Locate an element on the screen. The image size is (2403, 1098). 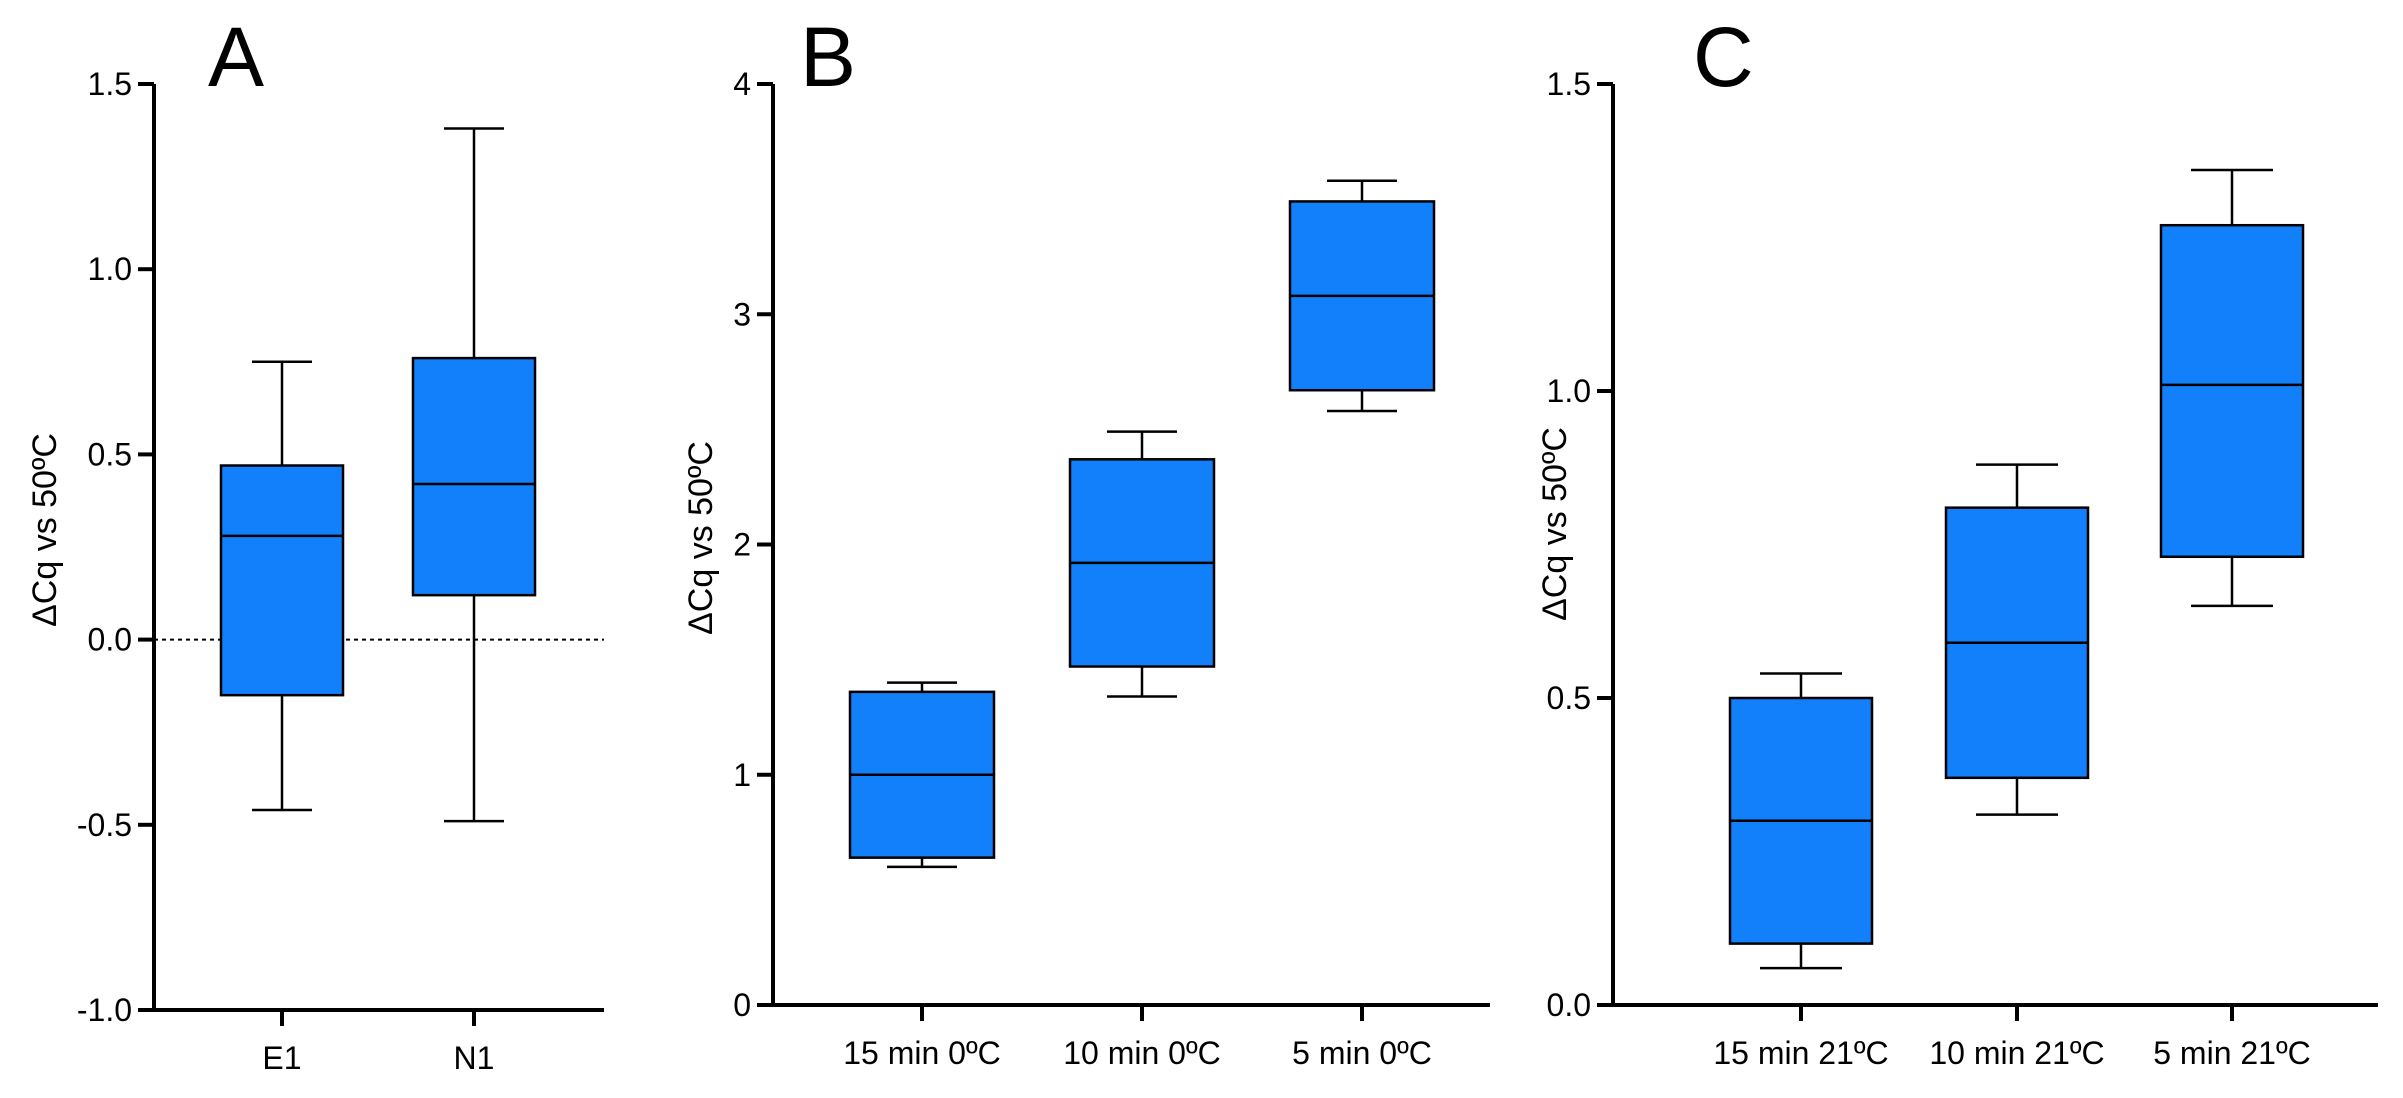
panel-letter-c: C is located at coordinates (1723, 57).